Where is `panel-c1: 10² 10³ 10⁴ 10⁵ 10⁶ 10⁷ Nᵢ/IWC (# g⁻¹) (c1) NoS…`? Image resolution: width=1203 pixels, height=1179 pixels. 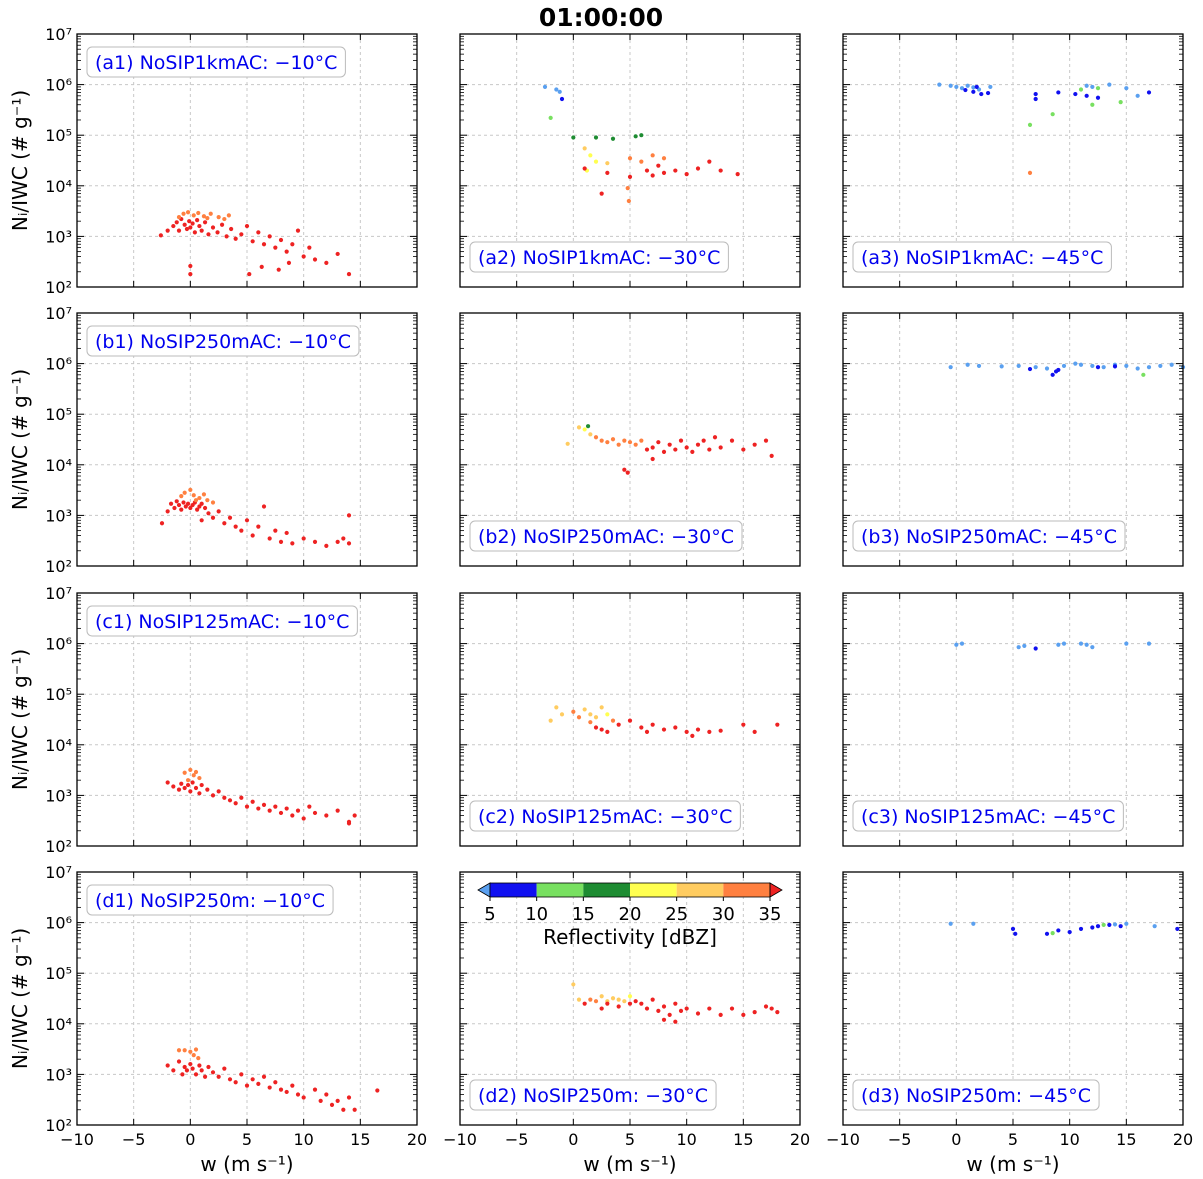 panel-c1: 10² 10³ 10⁴ 10⁵ 10⁶ 10⁷ Nᵢ/IWC (# g⁻¹) (c1) NoS… is located at coordinates (213, 720).